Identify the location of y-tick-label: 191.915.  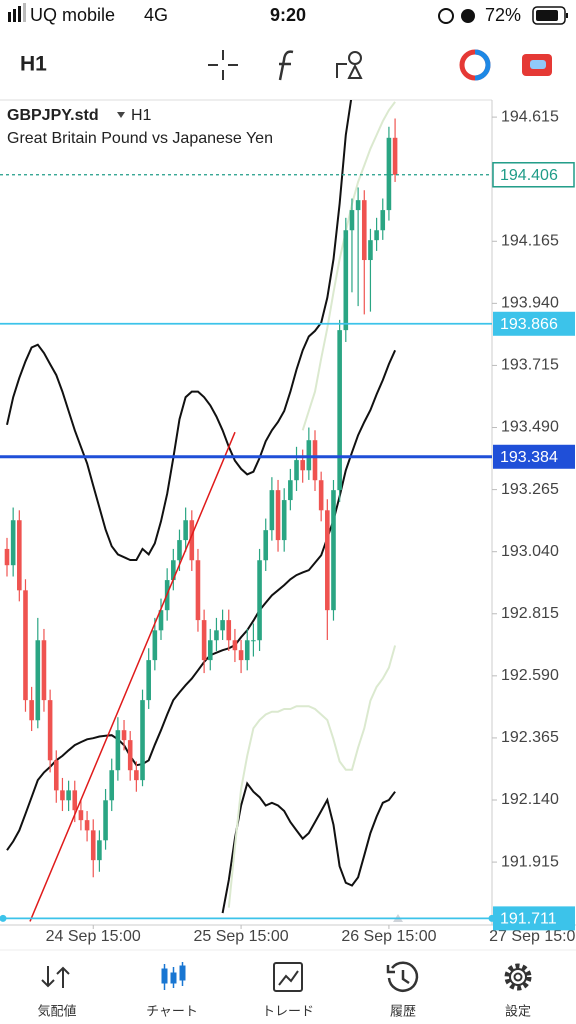
(530, 861).